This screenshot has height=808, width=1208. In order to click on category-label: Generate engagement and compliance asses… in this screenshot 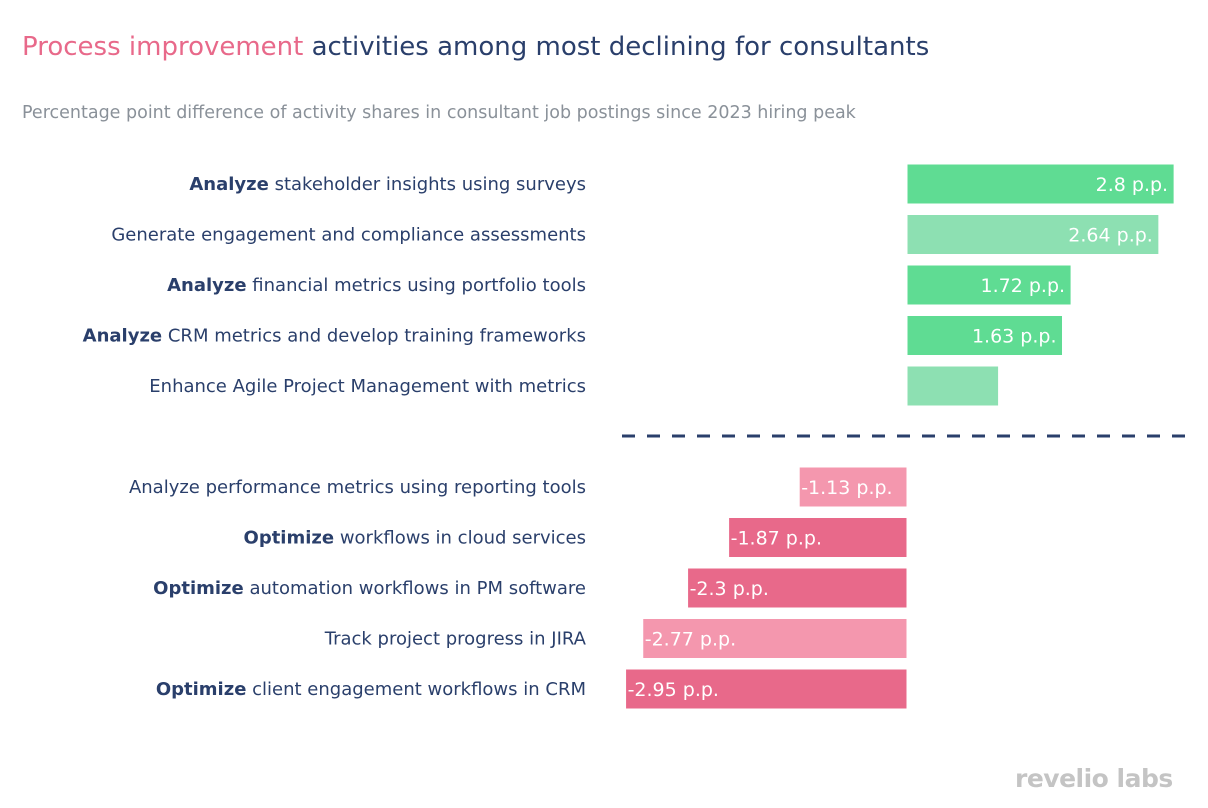, I will do `click(348, 235)`.